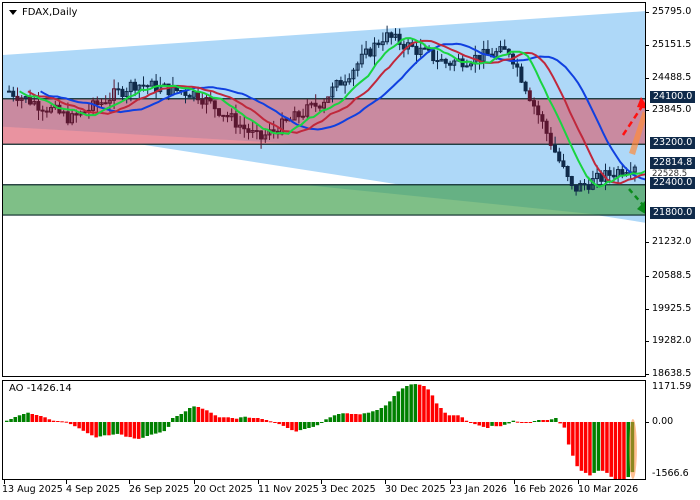 This screenshot has width=700, height=500. What do you see at coordinates (633, 120) in the screenshot?
I see `red-arrow-up-icon` at bounding box center [633, 120].